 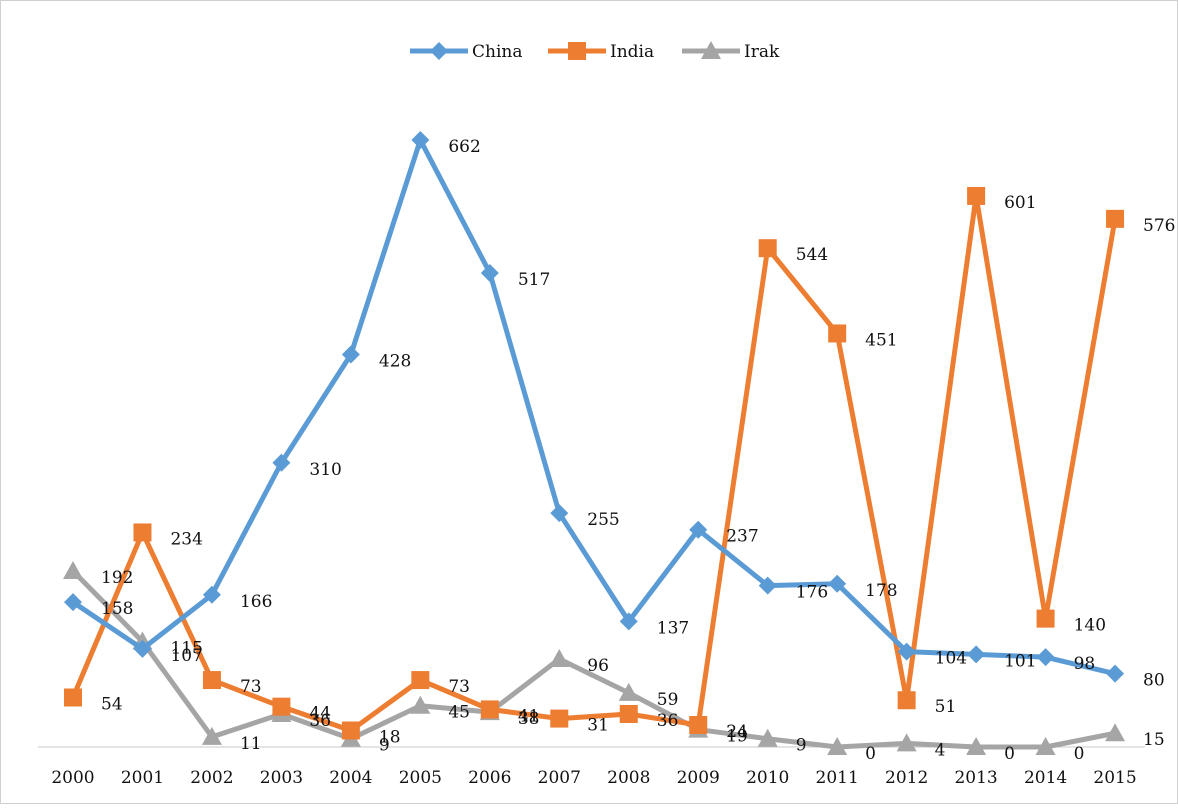 What do you see at coordinates (881, 340) in the screenshot?
I see `data-label-india-2011: 451` at bounding box center [881, 340].